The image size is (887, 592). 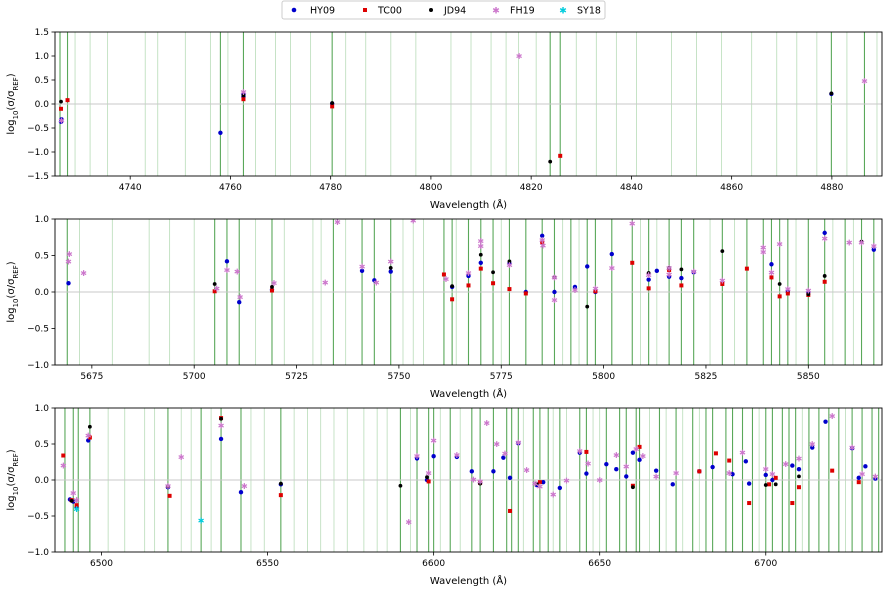 I want to click on legend-label-fh19: FH19, so click(x=522, y=11).